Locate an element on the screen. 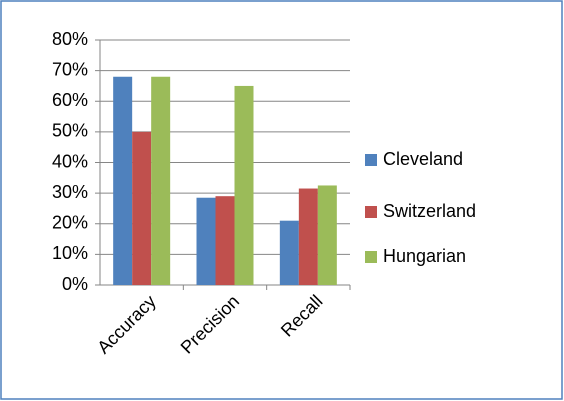 This screenshot has width=564, height=401. legend-label: Hungarian is located at coordinates (424, 256).